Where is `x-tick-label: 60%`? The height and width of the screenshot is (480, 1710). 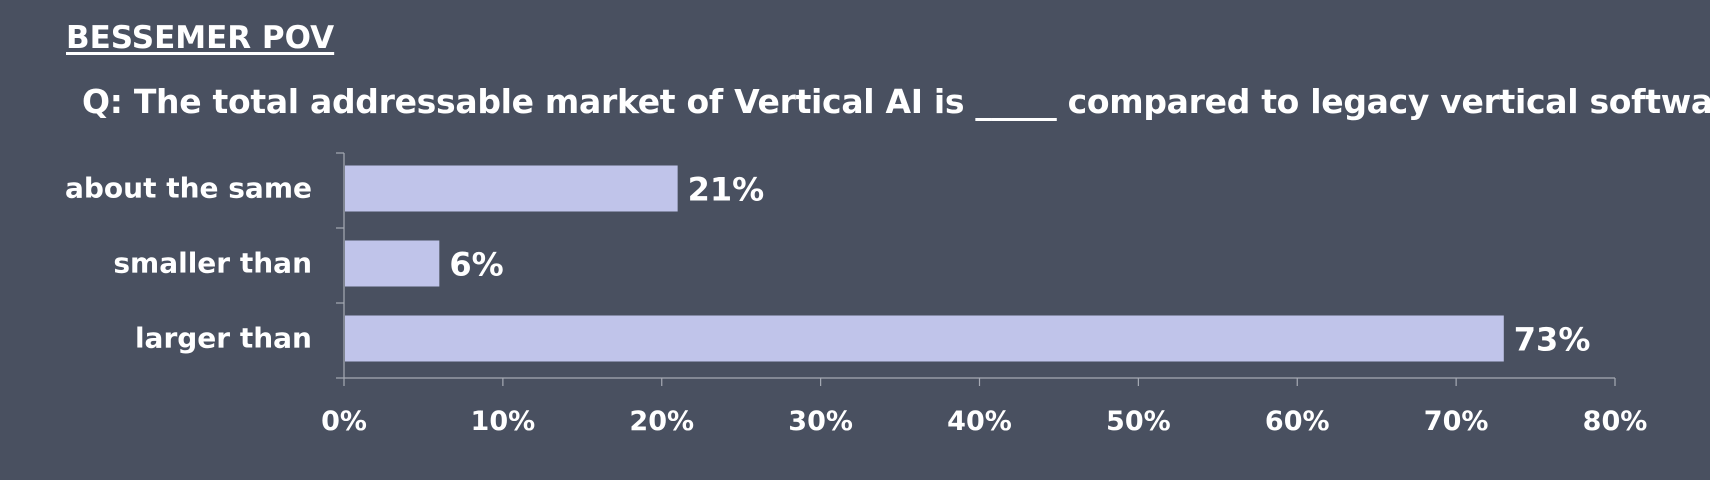
x-tick-label: 60% is located at coordinates (1297, 421).